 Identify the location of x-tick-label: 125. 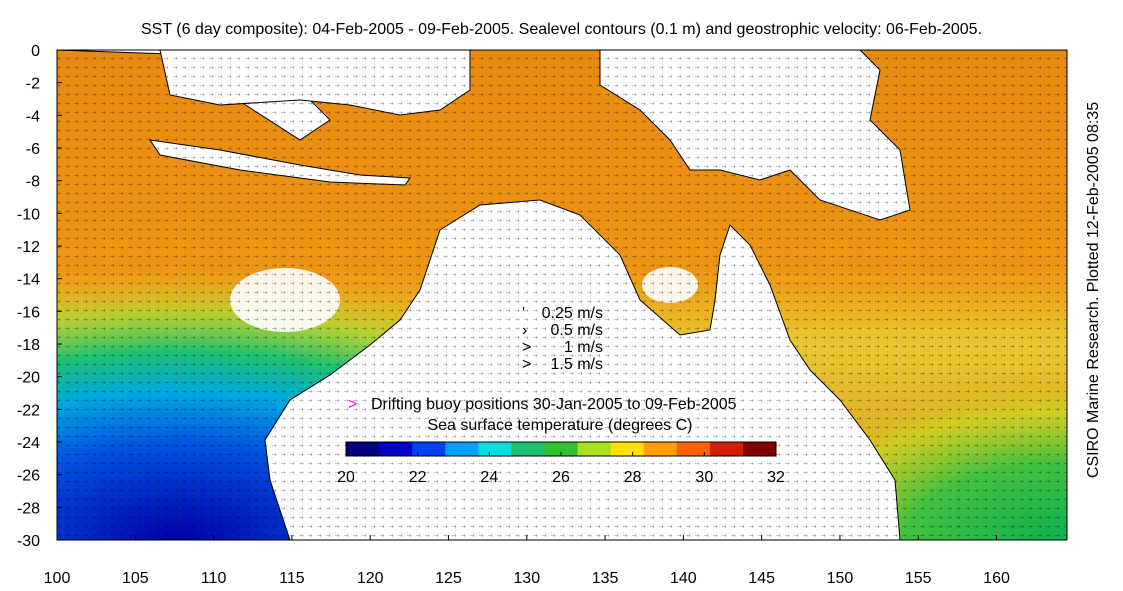
(448, 578).